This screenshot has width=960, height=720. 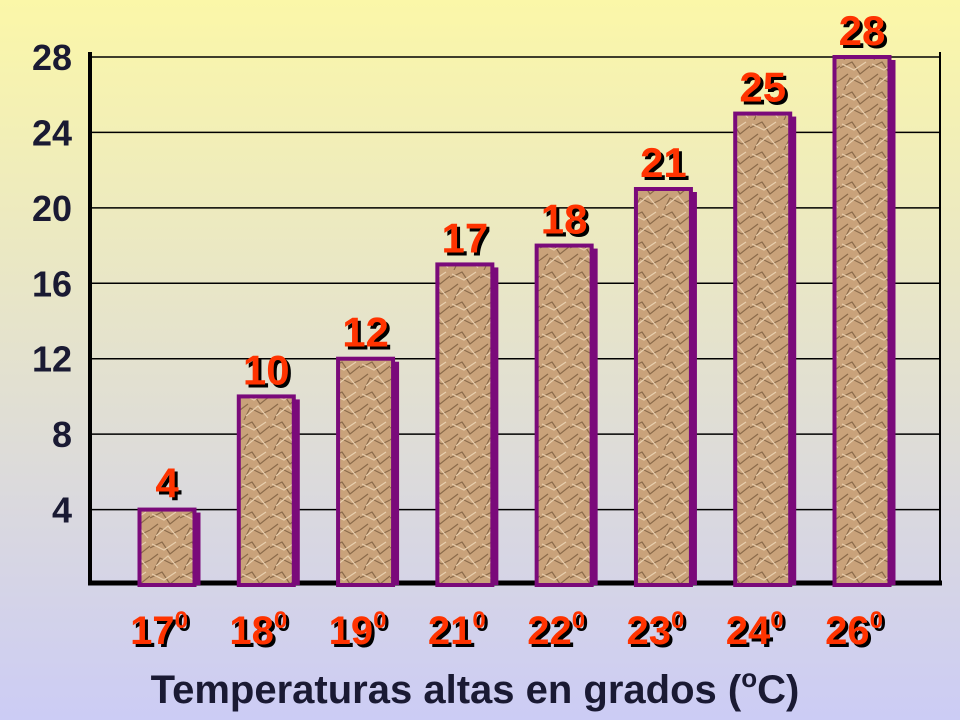 I want to click on y-tick-label: 24, so click(x=52, y=132).